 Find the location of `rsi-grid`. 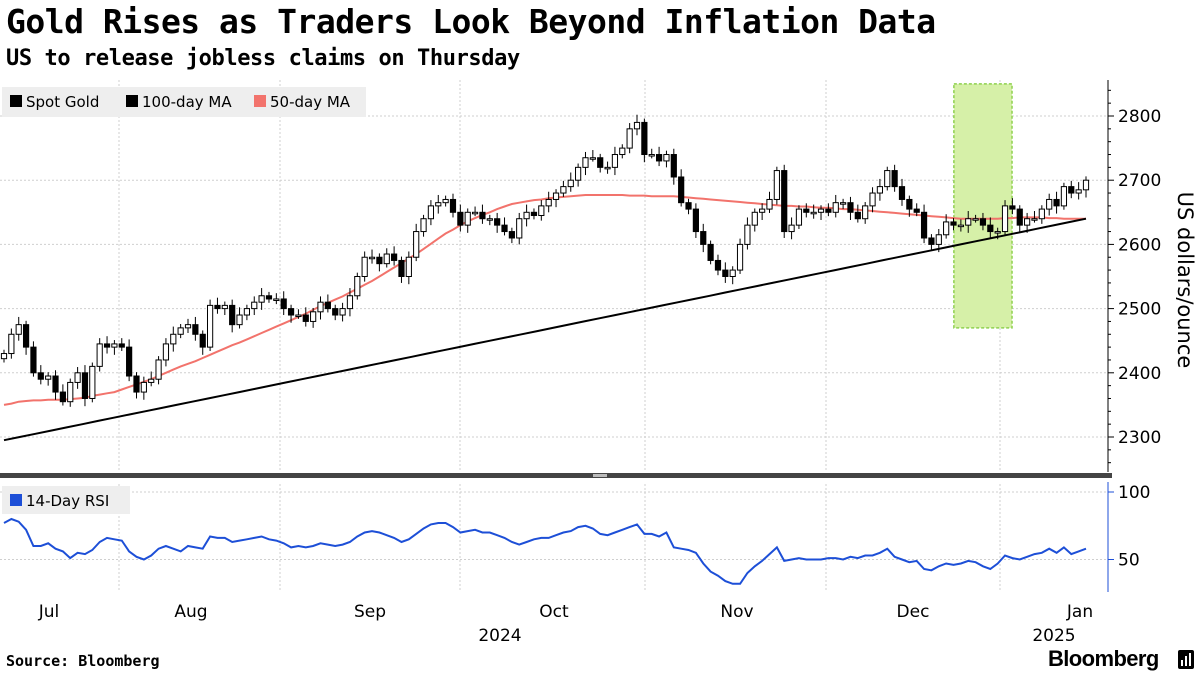

rsi-grid is located at coordinates (554, 538).